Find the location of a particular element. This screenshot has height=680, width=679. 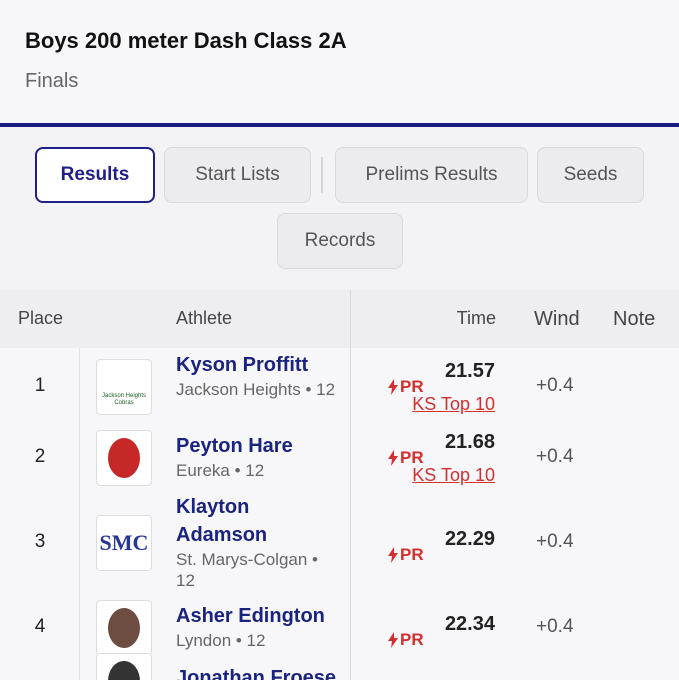

time: 22.34 is located at coordinates (469, 623).